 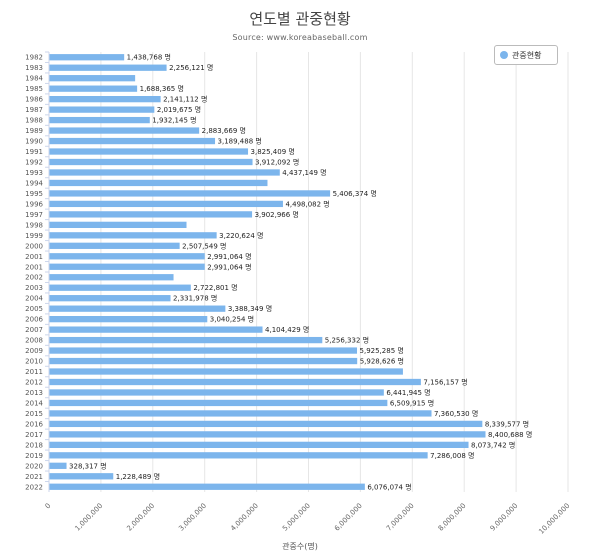 What do you see at coordinates (241, 235) in the screenshot?
I see `data-label: 3,220,624 명` at bounding box center [241, 235].